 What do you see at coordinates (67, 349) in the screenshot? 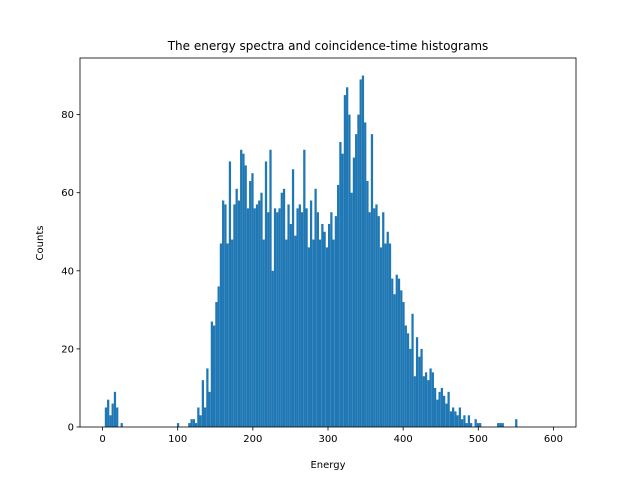
I see `y-tick-label: 20` at bounding box center [67, 349].